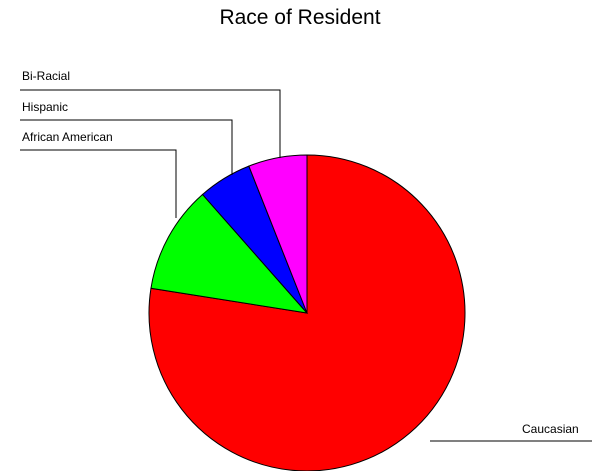 The height and width of the screenshot is (471, 600). I want to click on slice-label-african-american: African American, so click(67, 137).